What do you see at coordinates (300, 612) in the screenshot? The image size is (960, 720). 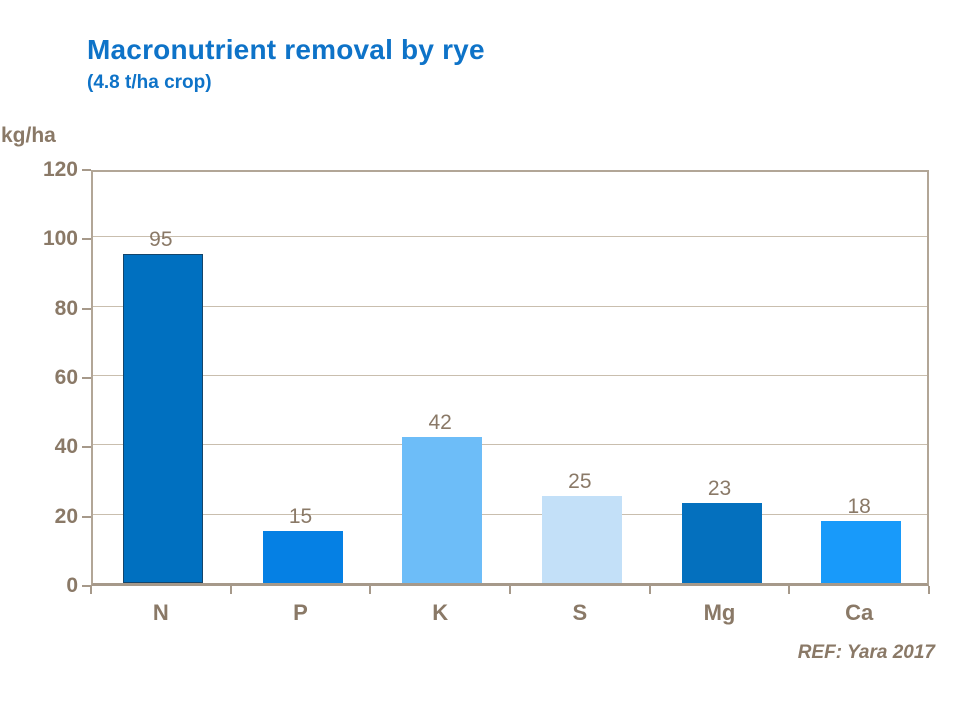 I see `x-label-P: P` at bounding box center [300, 612].